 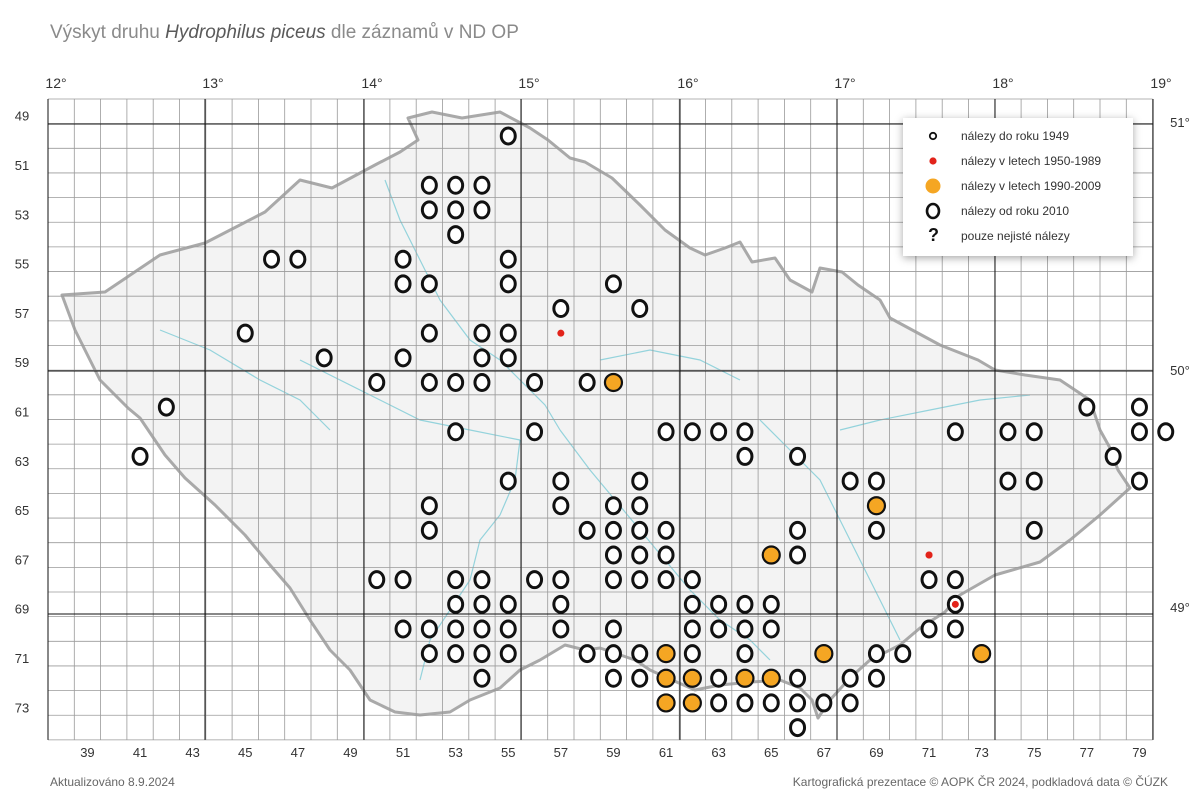 What do you see at coordinates (245, 32) in the screenshot?
I see `title-species: Hydrophilus piceus` at bounding box center [245, 32].